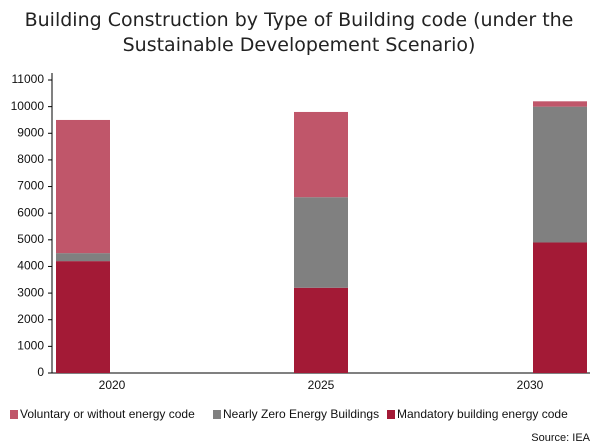 The image size is (598, 448). What do you see at coordinates (560, 438) in the screenshot?
I see `source: Source: IEA` at bounding box center [560, 438].